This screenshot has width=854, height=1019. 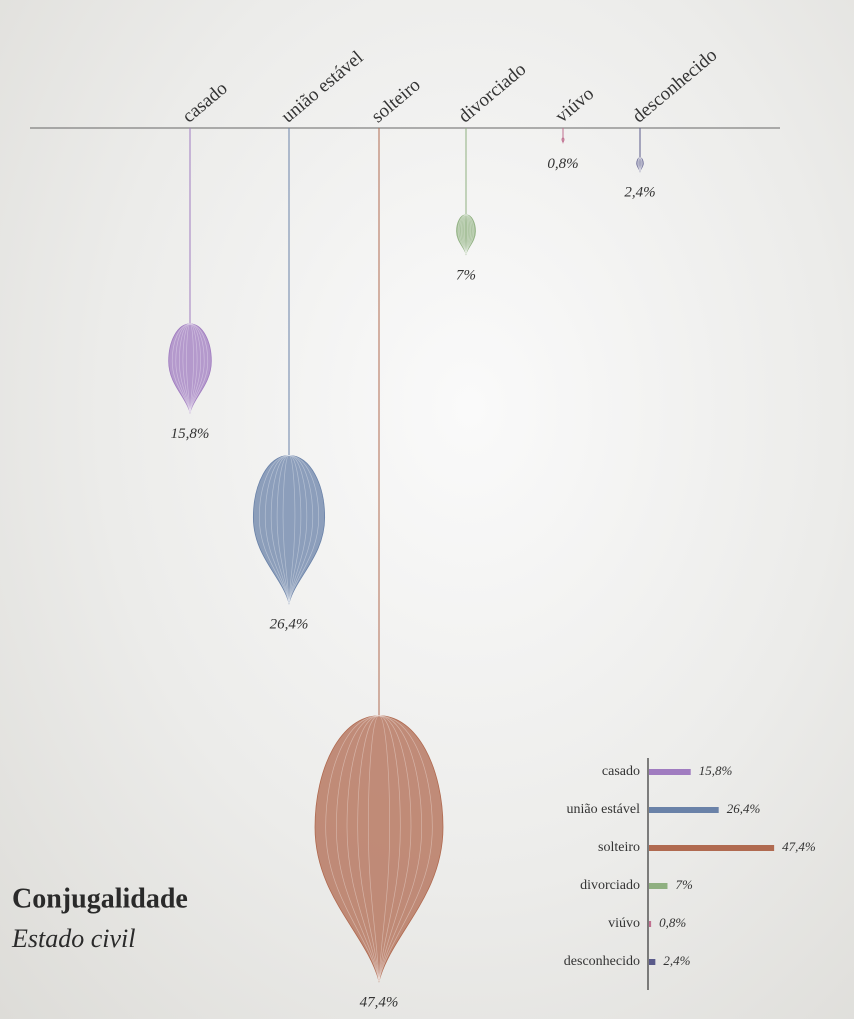 What do you see at coordinates (100, 898) in the screenshot?
I see `chart-title: Conjugalidade` at bounding box center [100, 898].